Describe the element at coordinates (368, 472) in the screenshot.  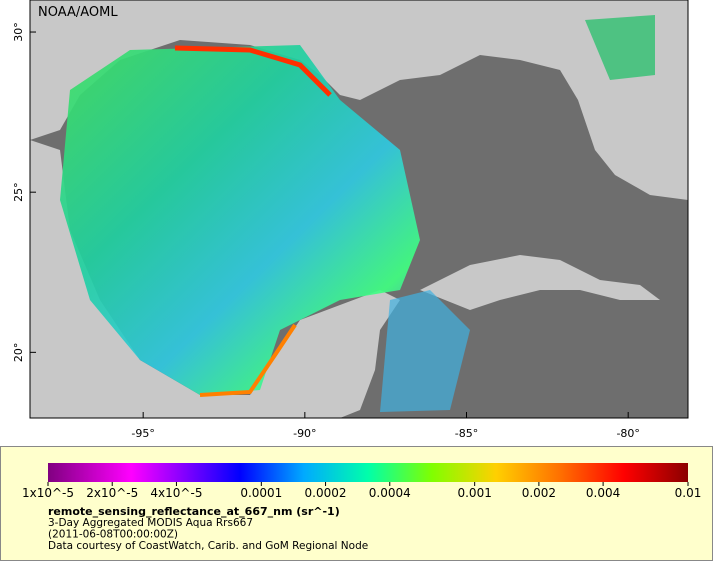
I see `colorbar` at that location.